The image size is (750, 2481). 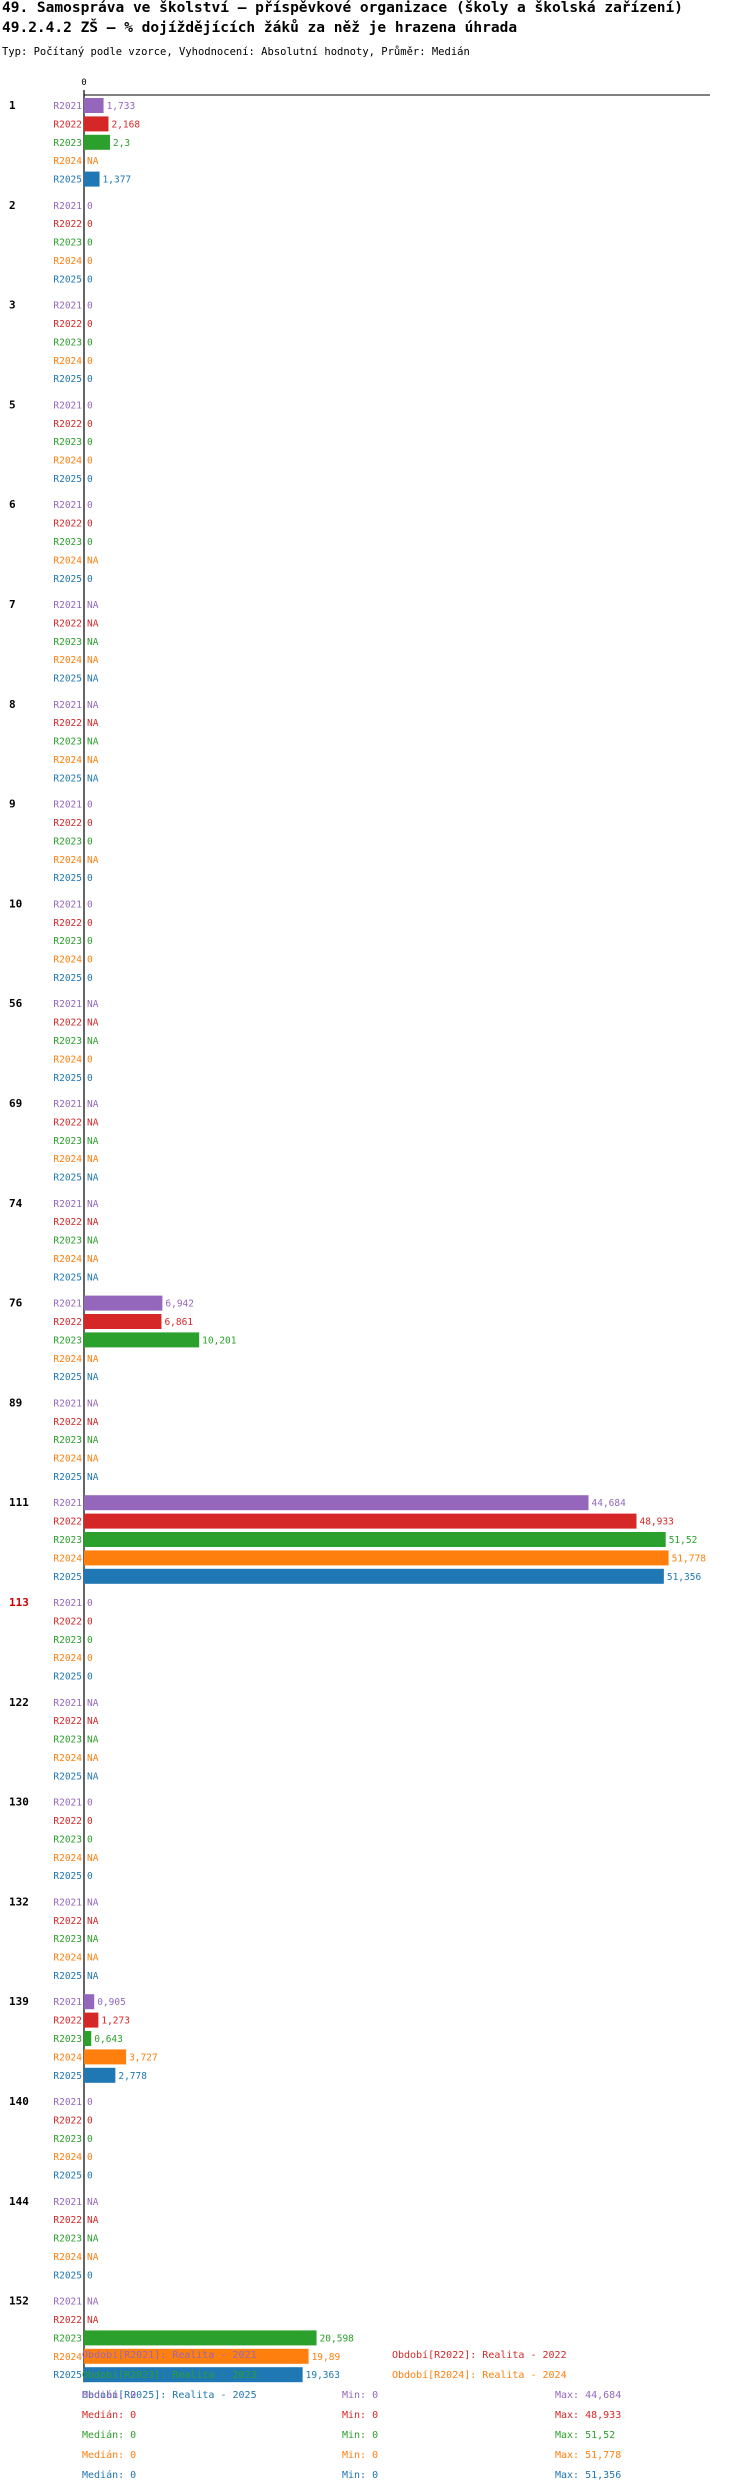 What do you see at coordinates (337, 2338) in the screenshot?
I see `data-label: 20,598` at bounding box center [337, 2338].